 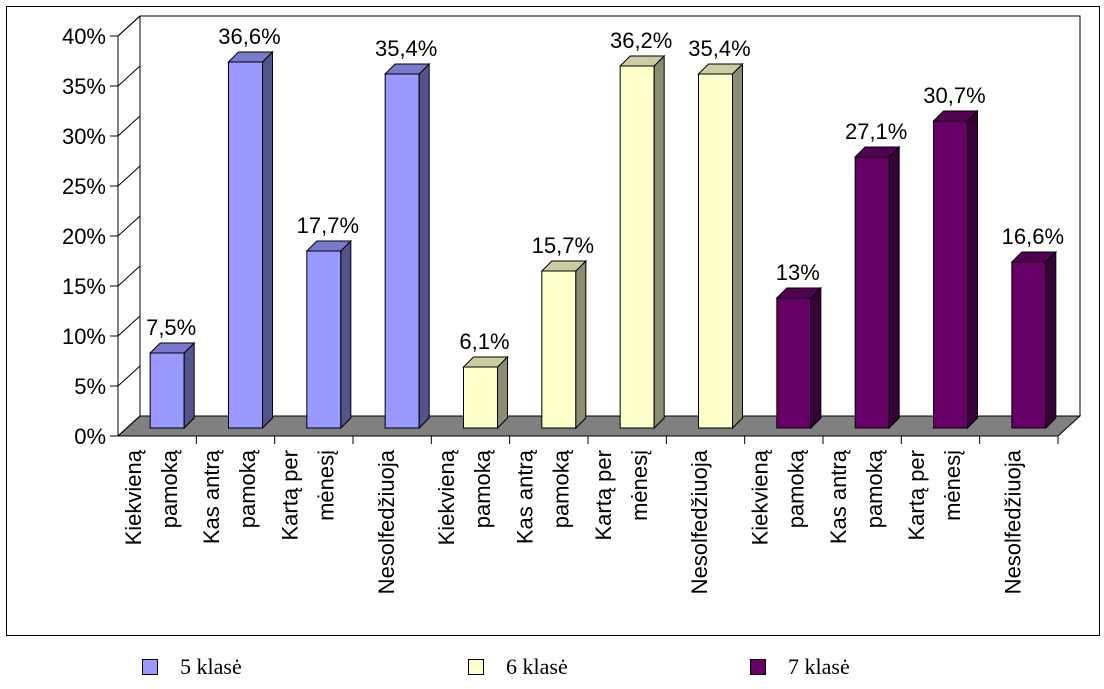 What do you see at coordinates (484, 341) in the screenshot?
I see `data-label: 6,1%` at bounding box center [484, 341].